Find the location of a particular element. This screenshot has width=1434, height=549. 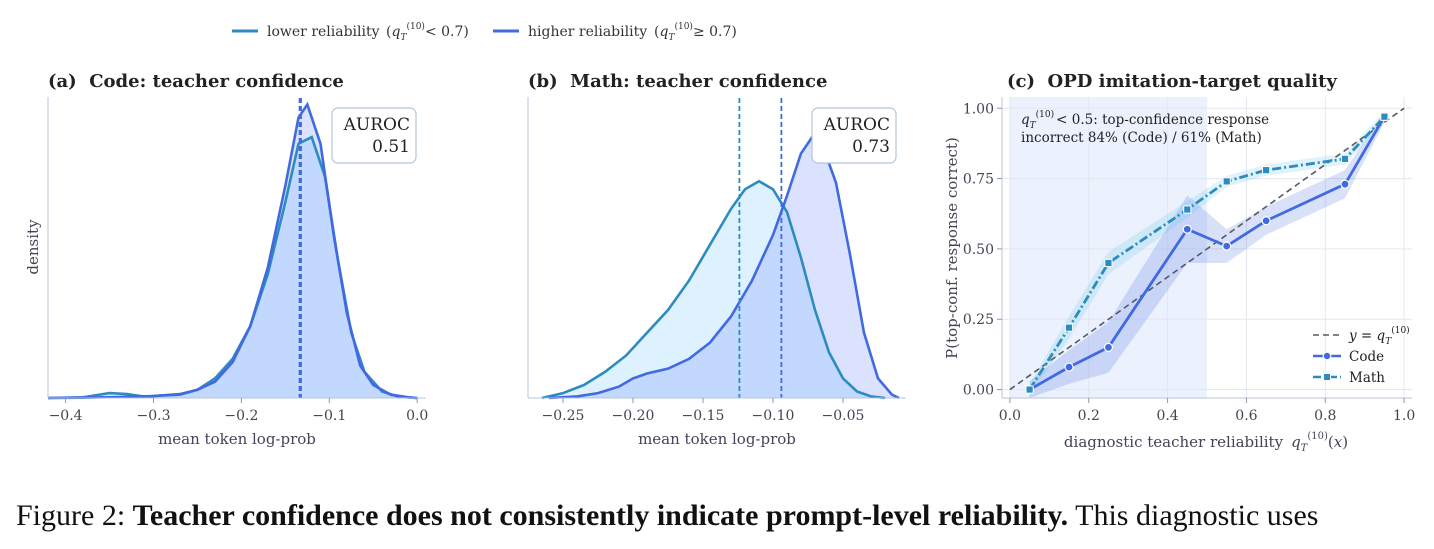

panel-c-xlabel-text: diagnostic teacher reliability is located at coordinates (1174, 442).